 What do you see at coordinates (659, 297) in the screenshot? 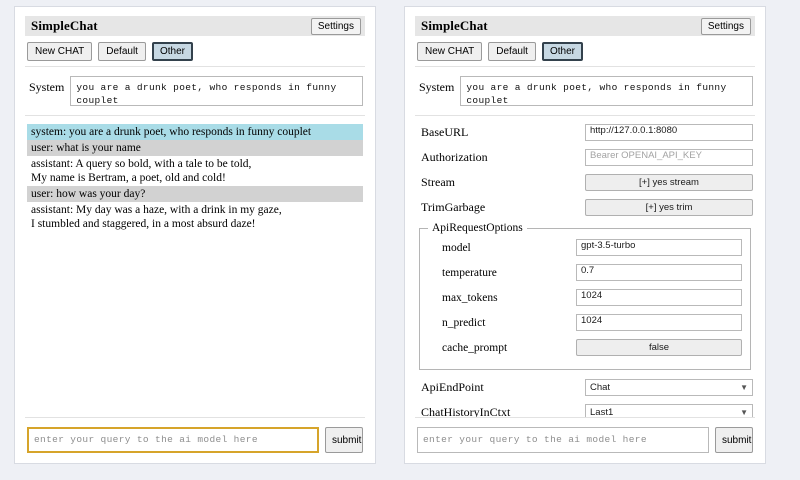
I see `max-tokens-input: 1024` at bounding box center [659, 297].